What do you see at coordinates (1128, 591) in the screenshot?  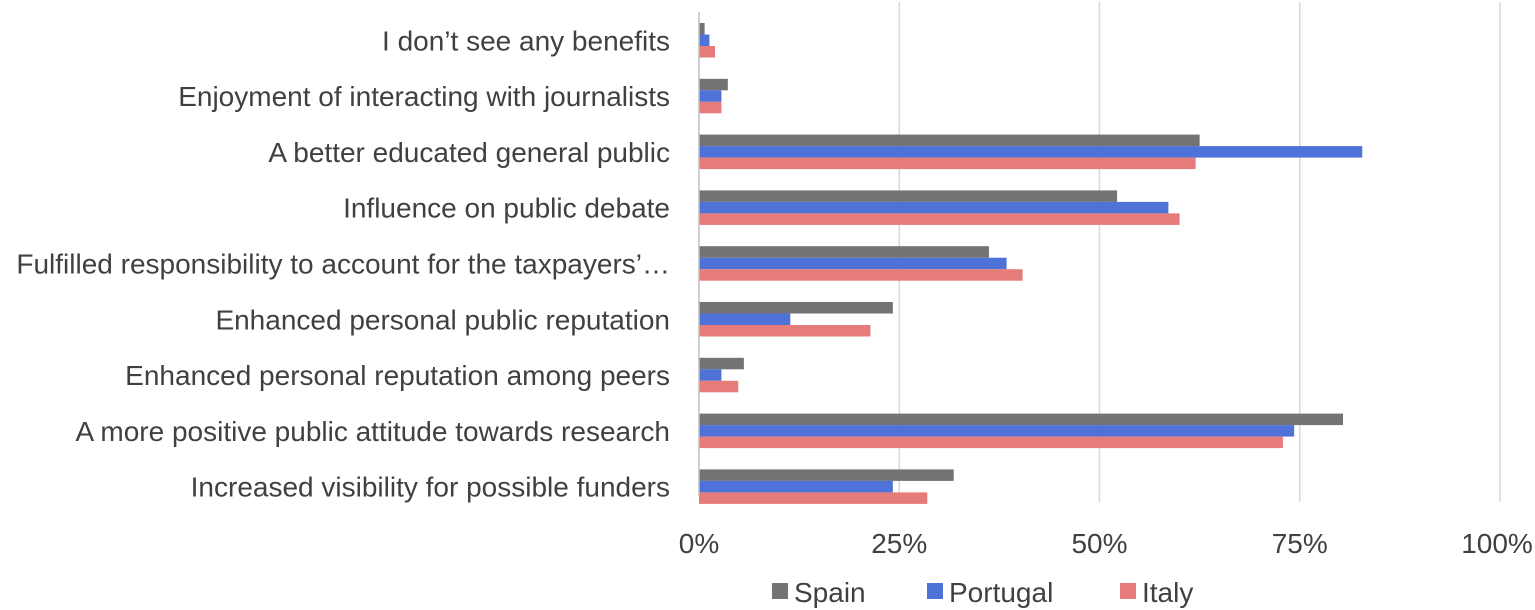 I see `legend-swatch-italy` at bounding box center [1128, 591].